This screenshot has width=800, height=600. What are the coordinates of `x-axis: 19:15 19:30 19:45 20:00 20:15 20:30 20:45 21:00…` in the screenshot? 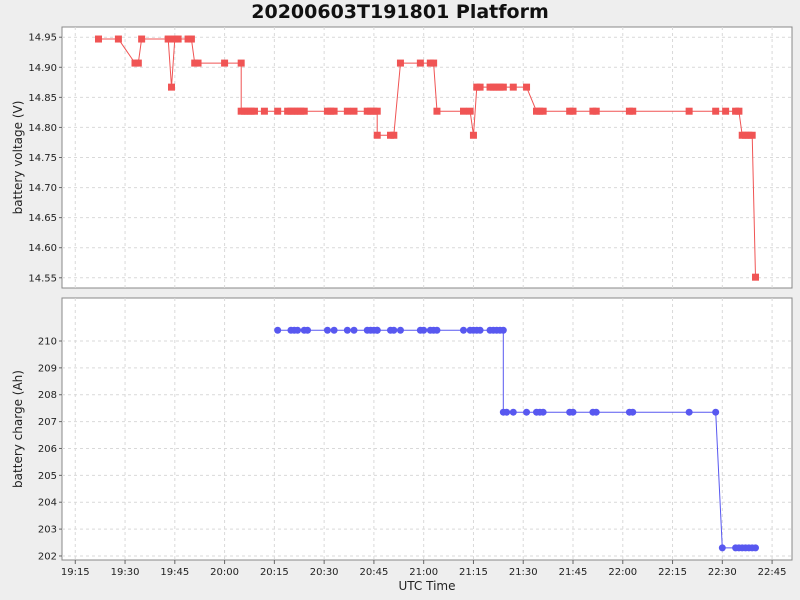 It's located at (424, 576).